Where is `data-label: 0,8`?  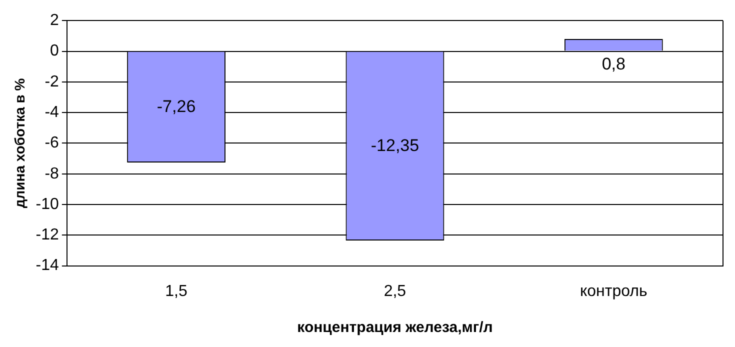
data-label: 0,8 is located at coordinates (614, 64).